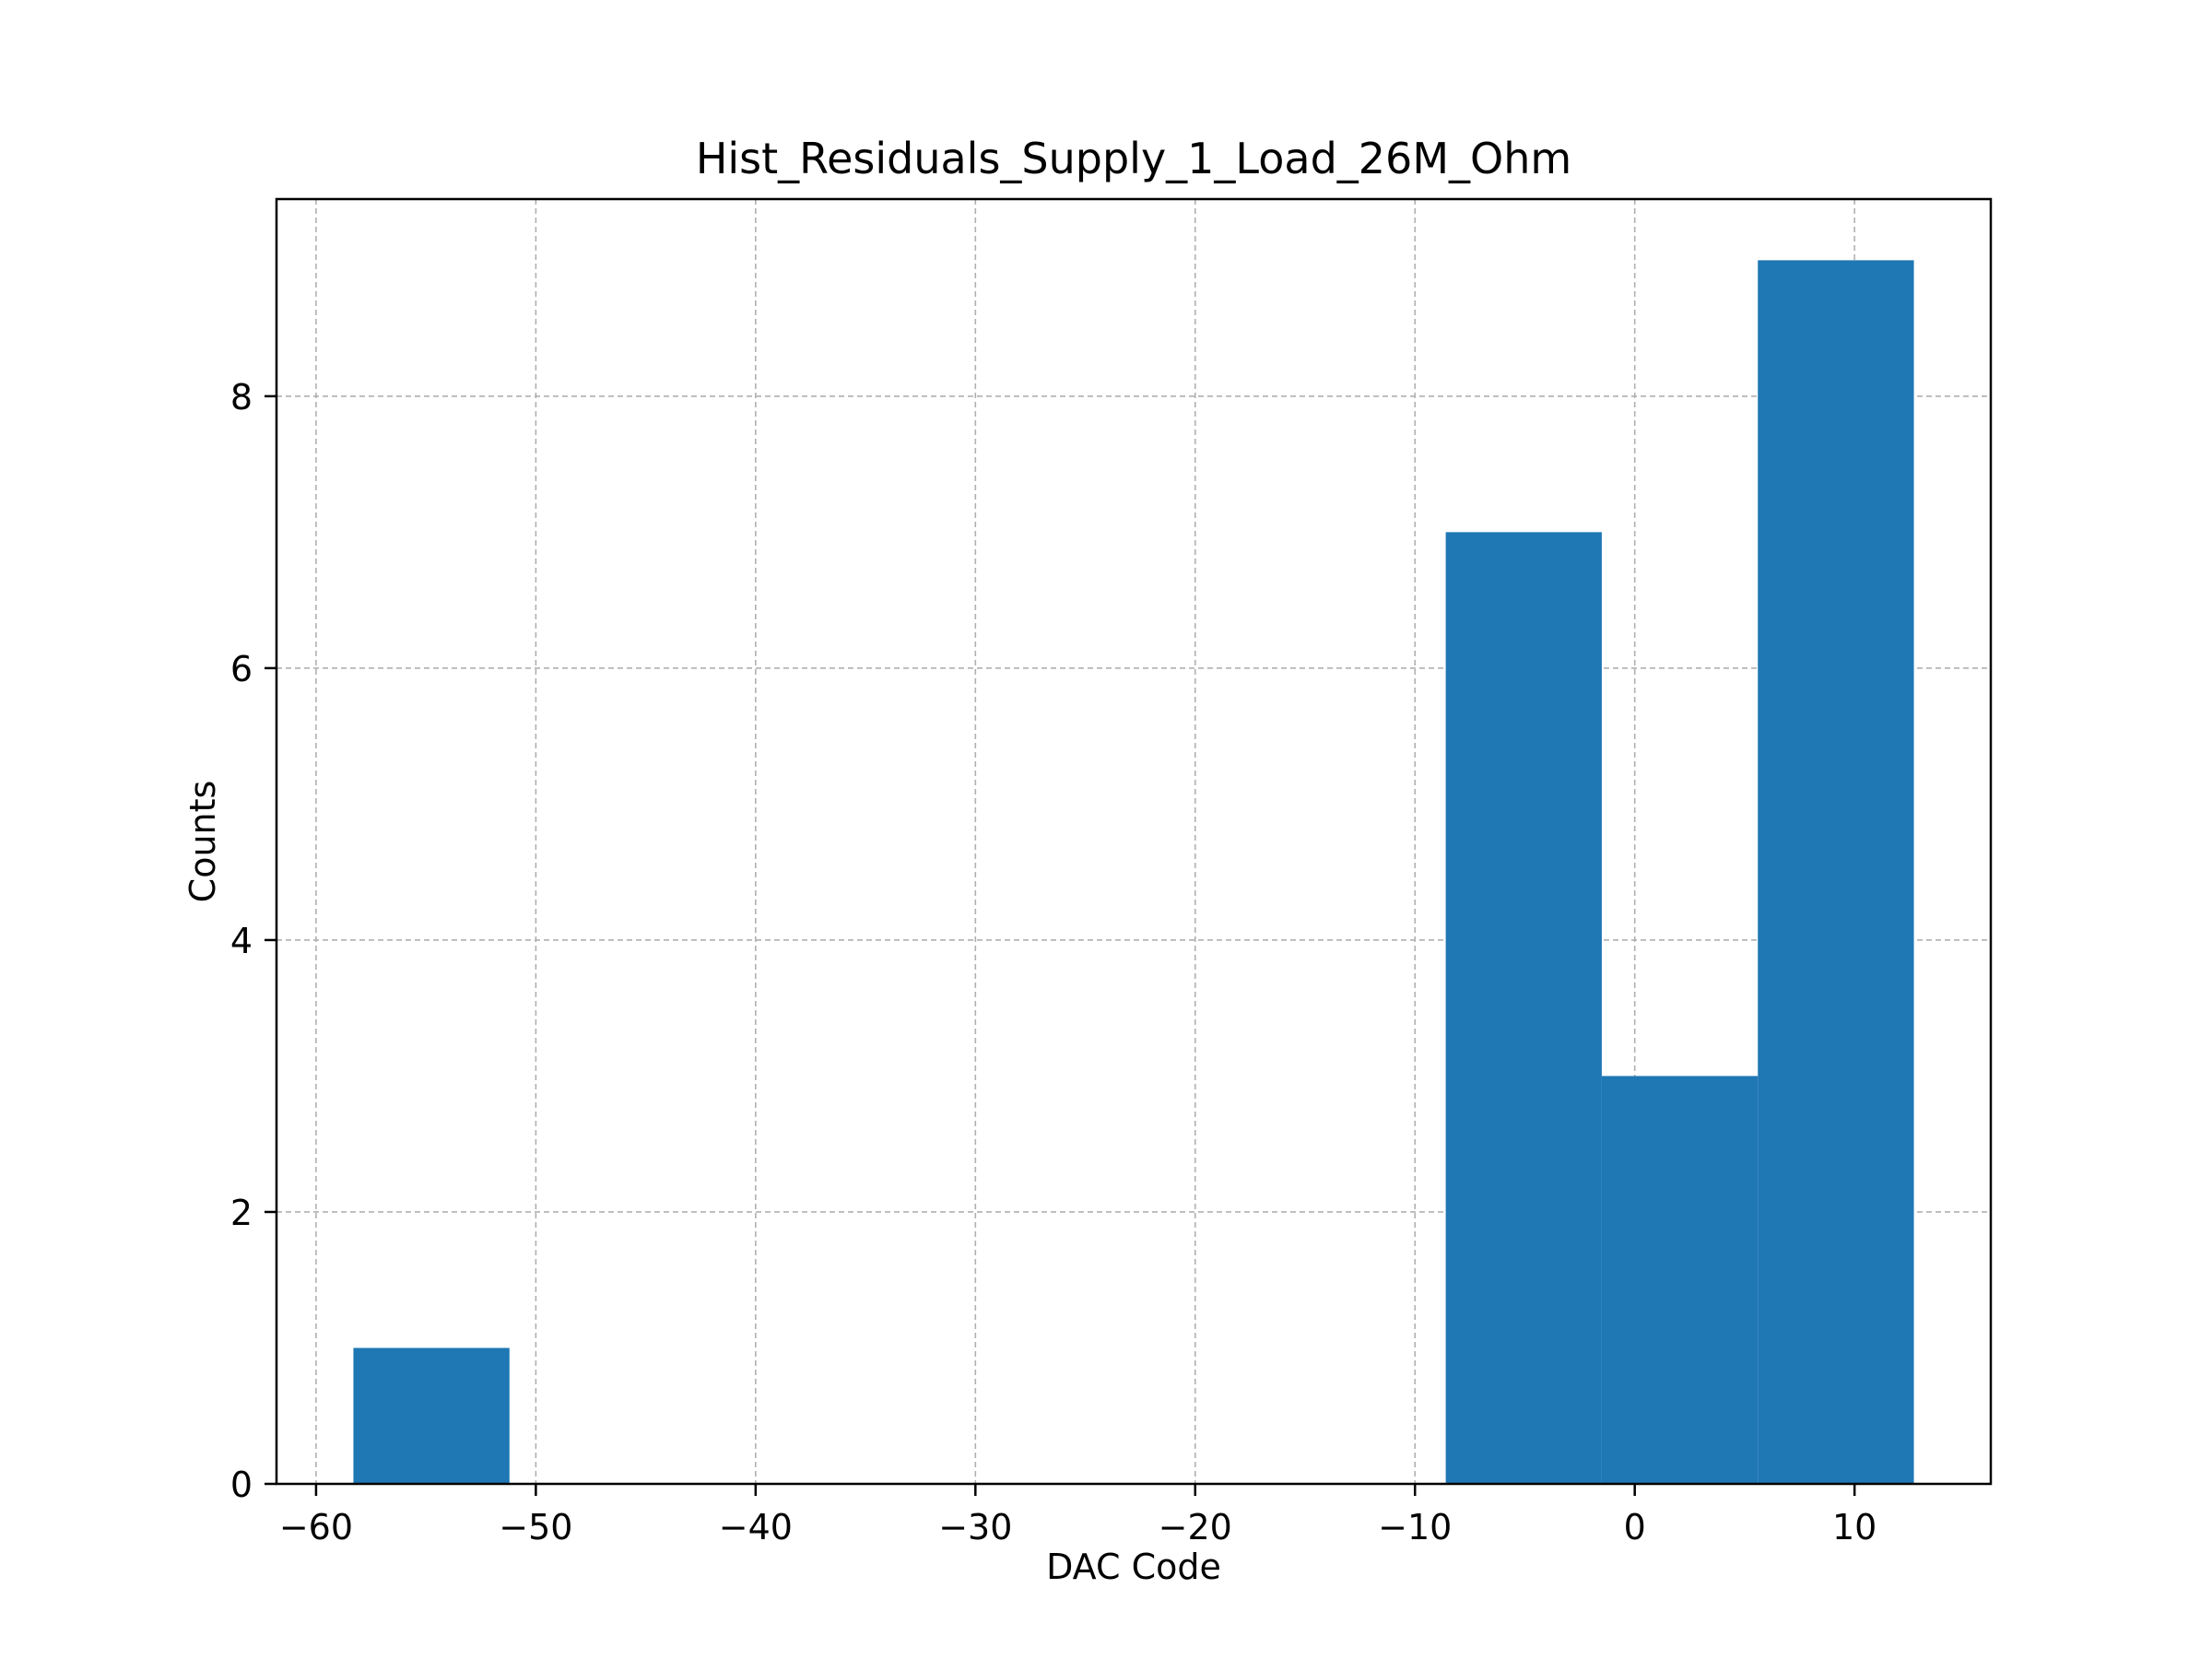  What do you see at coordinates (1078, 1515) in the screenshot?
I see `x-axis-ticks: −60 −50 −40 −30 −20 −10 0 10` at bounding box center [1078, 1515].